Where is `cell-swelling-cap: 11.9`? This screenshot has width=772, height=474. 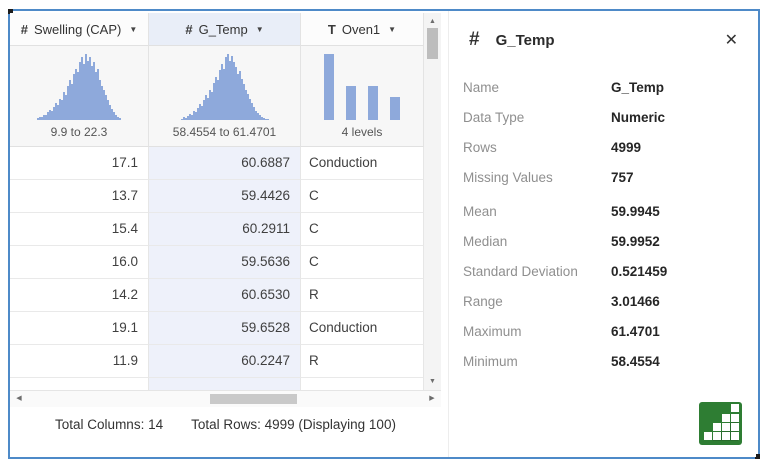
cell-swelling-cap: 11.9 is located at coordinates (79, 361).